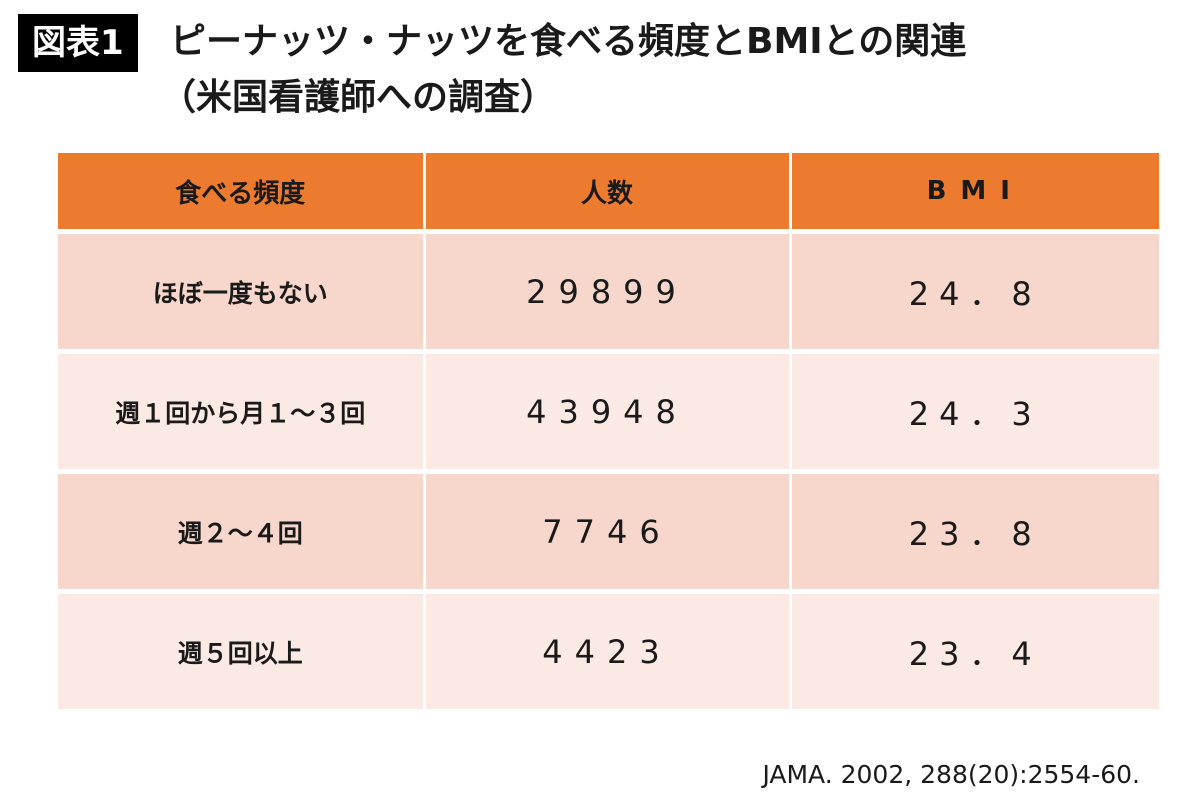  What do you see at coordinates (951, 774) in the screenshot?
I see `source-citation: JAMA. 2002, 288(20):2554-60.` at bounding box center [951, 774].